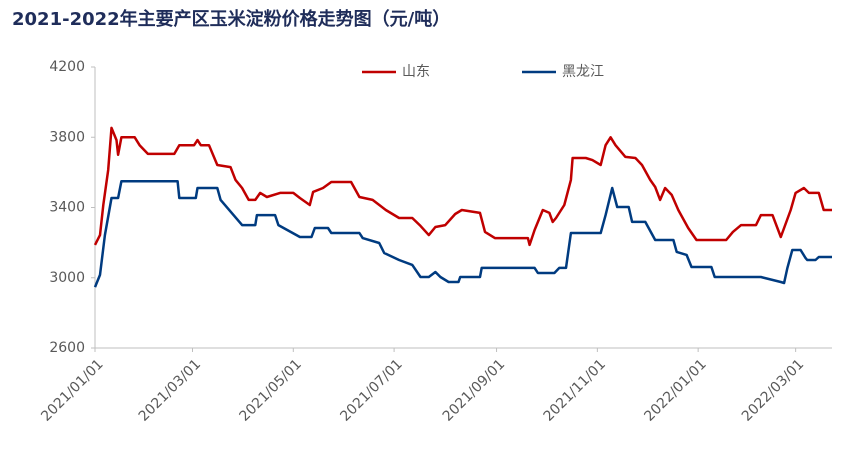  I want to click on legend-label: 山东, so click(416, 72).